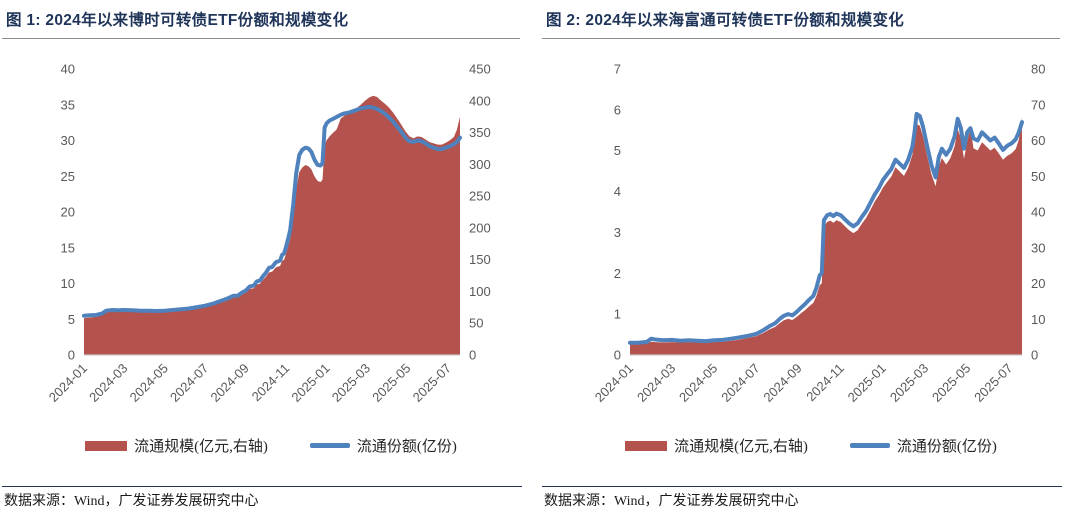 The image size is (1080, 523). I want to click on svg-text: 25, so click(68, 176).